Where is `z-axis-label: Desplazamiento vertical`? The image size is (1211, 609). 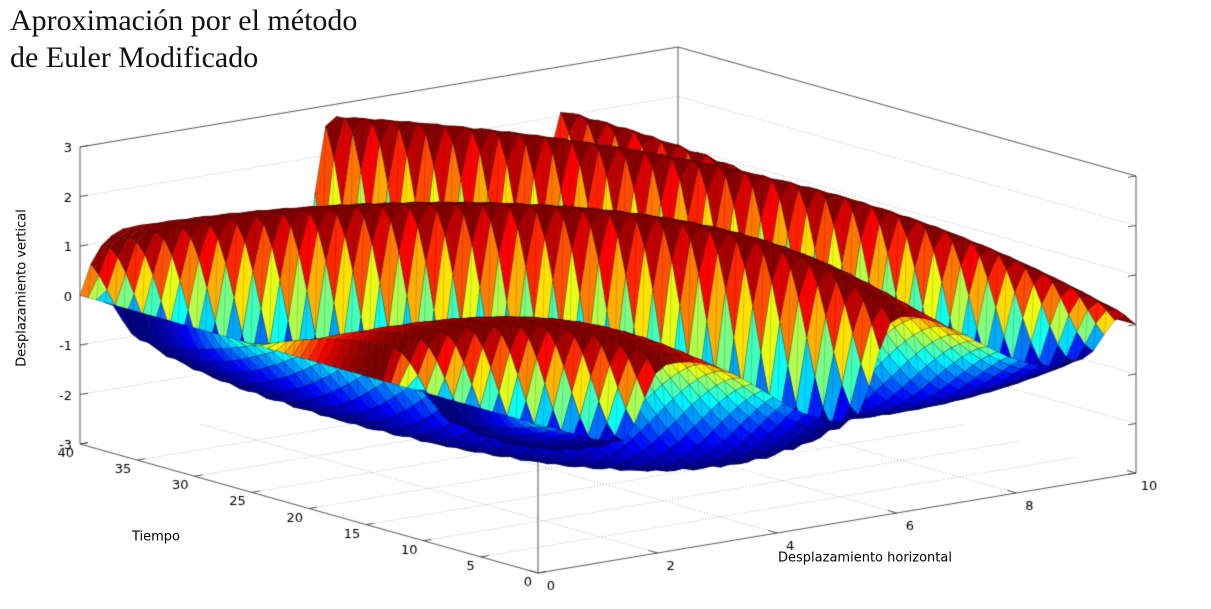 z-axis-label: Desplazamiento vertical is located at coordinates (22, 288).